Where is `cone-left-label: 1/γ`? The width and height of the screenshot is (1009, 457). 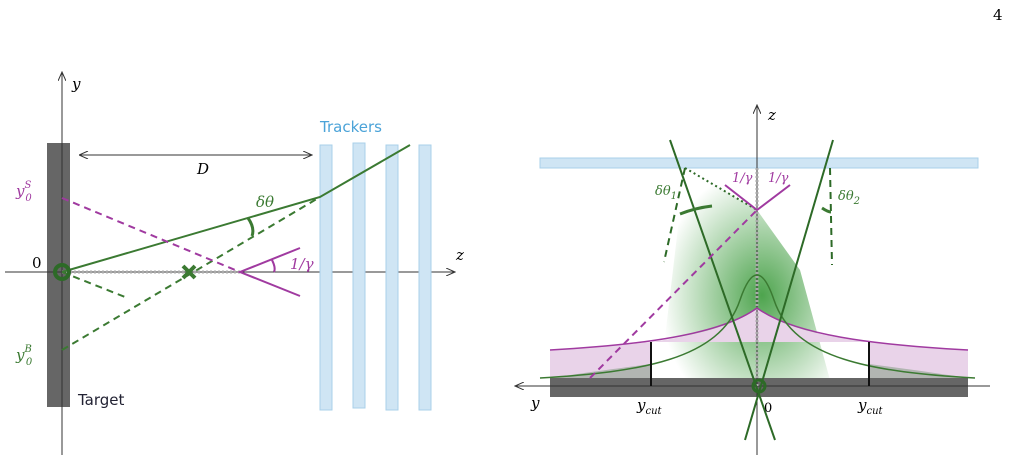 cone-left-label: 1/γ is located at coordinates (742, 178).